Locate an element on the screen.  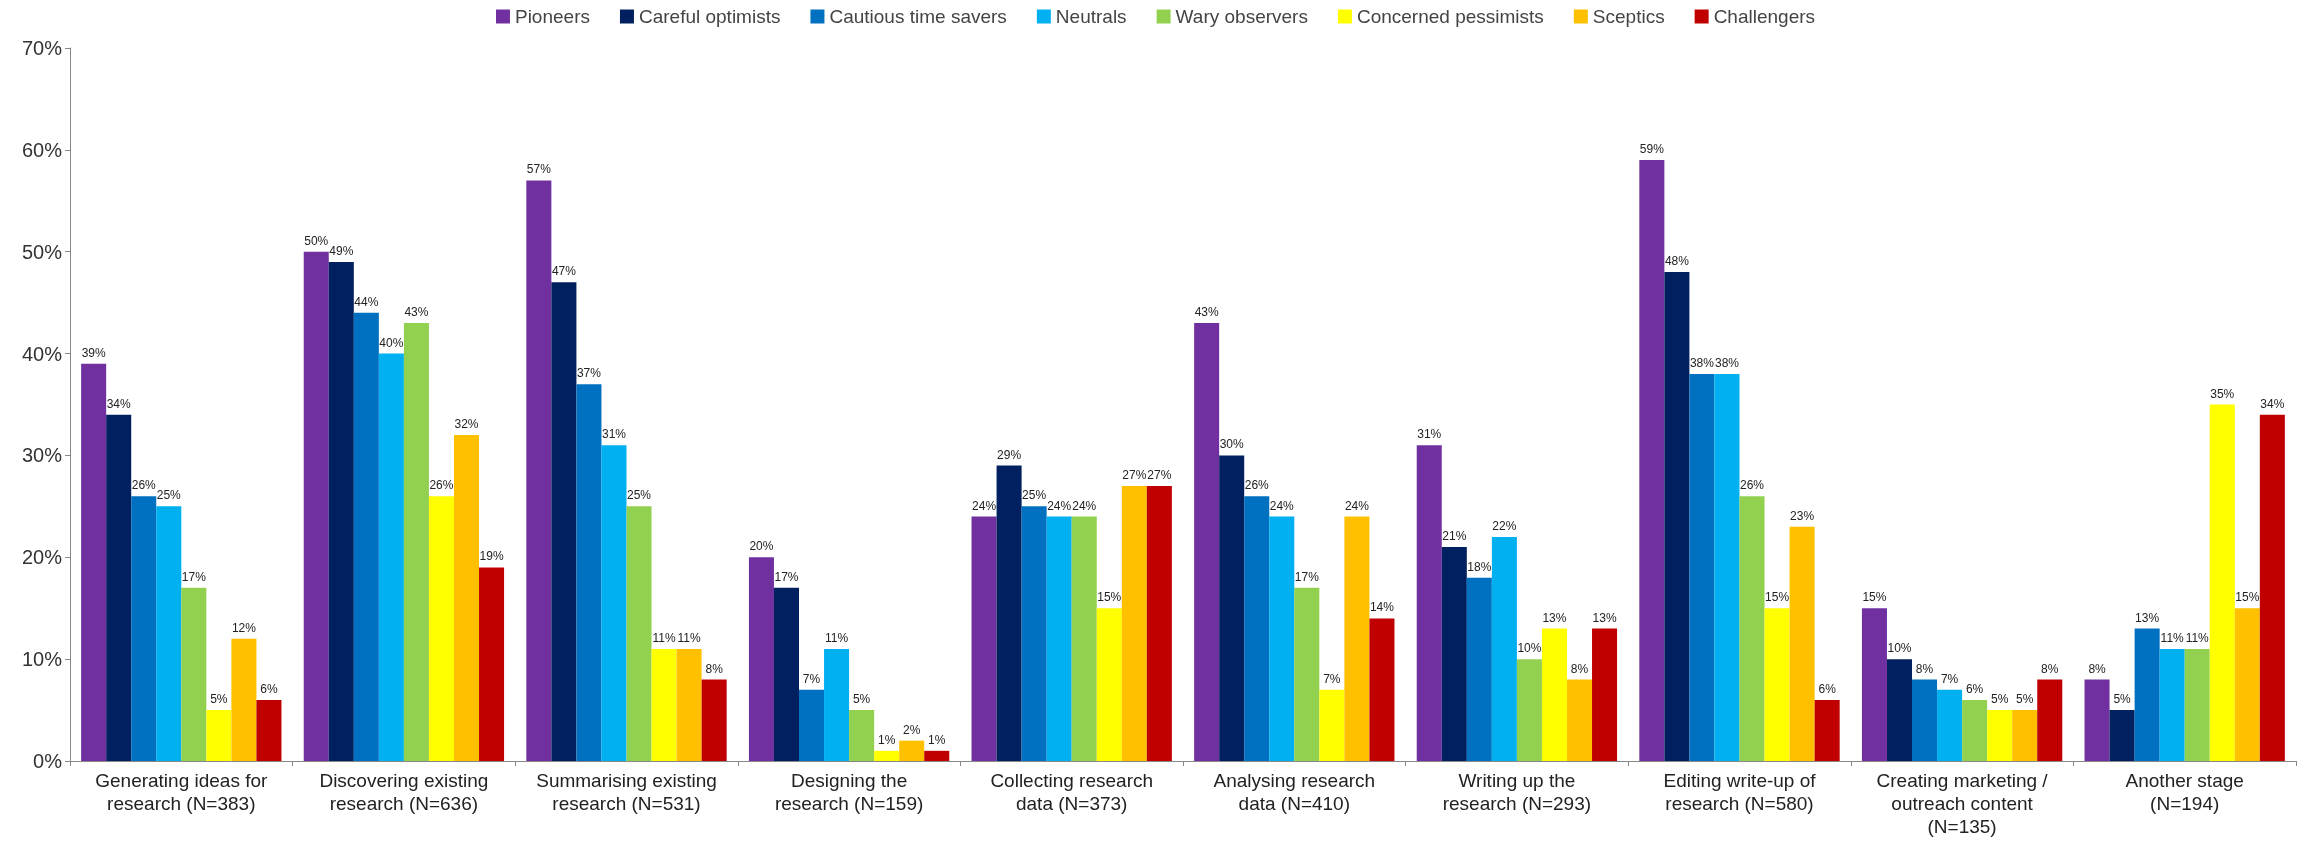
legend-label: Challengers is located at coordinates (1764, 16).